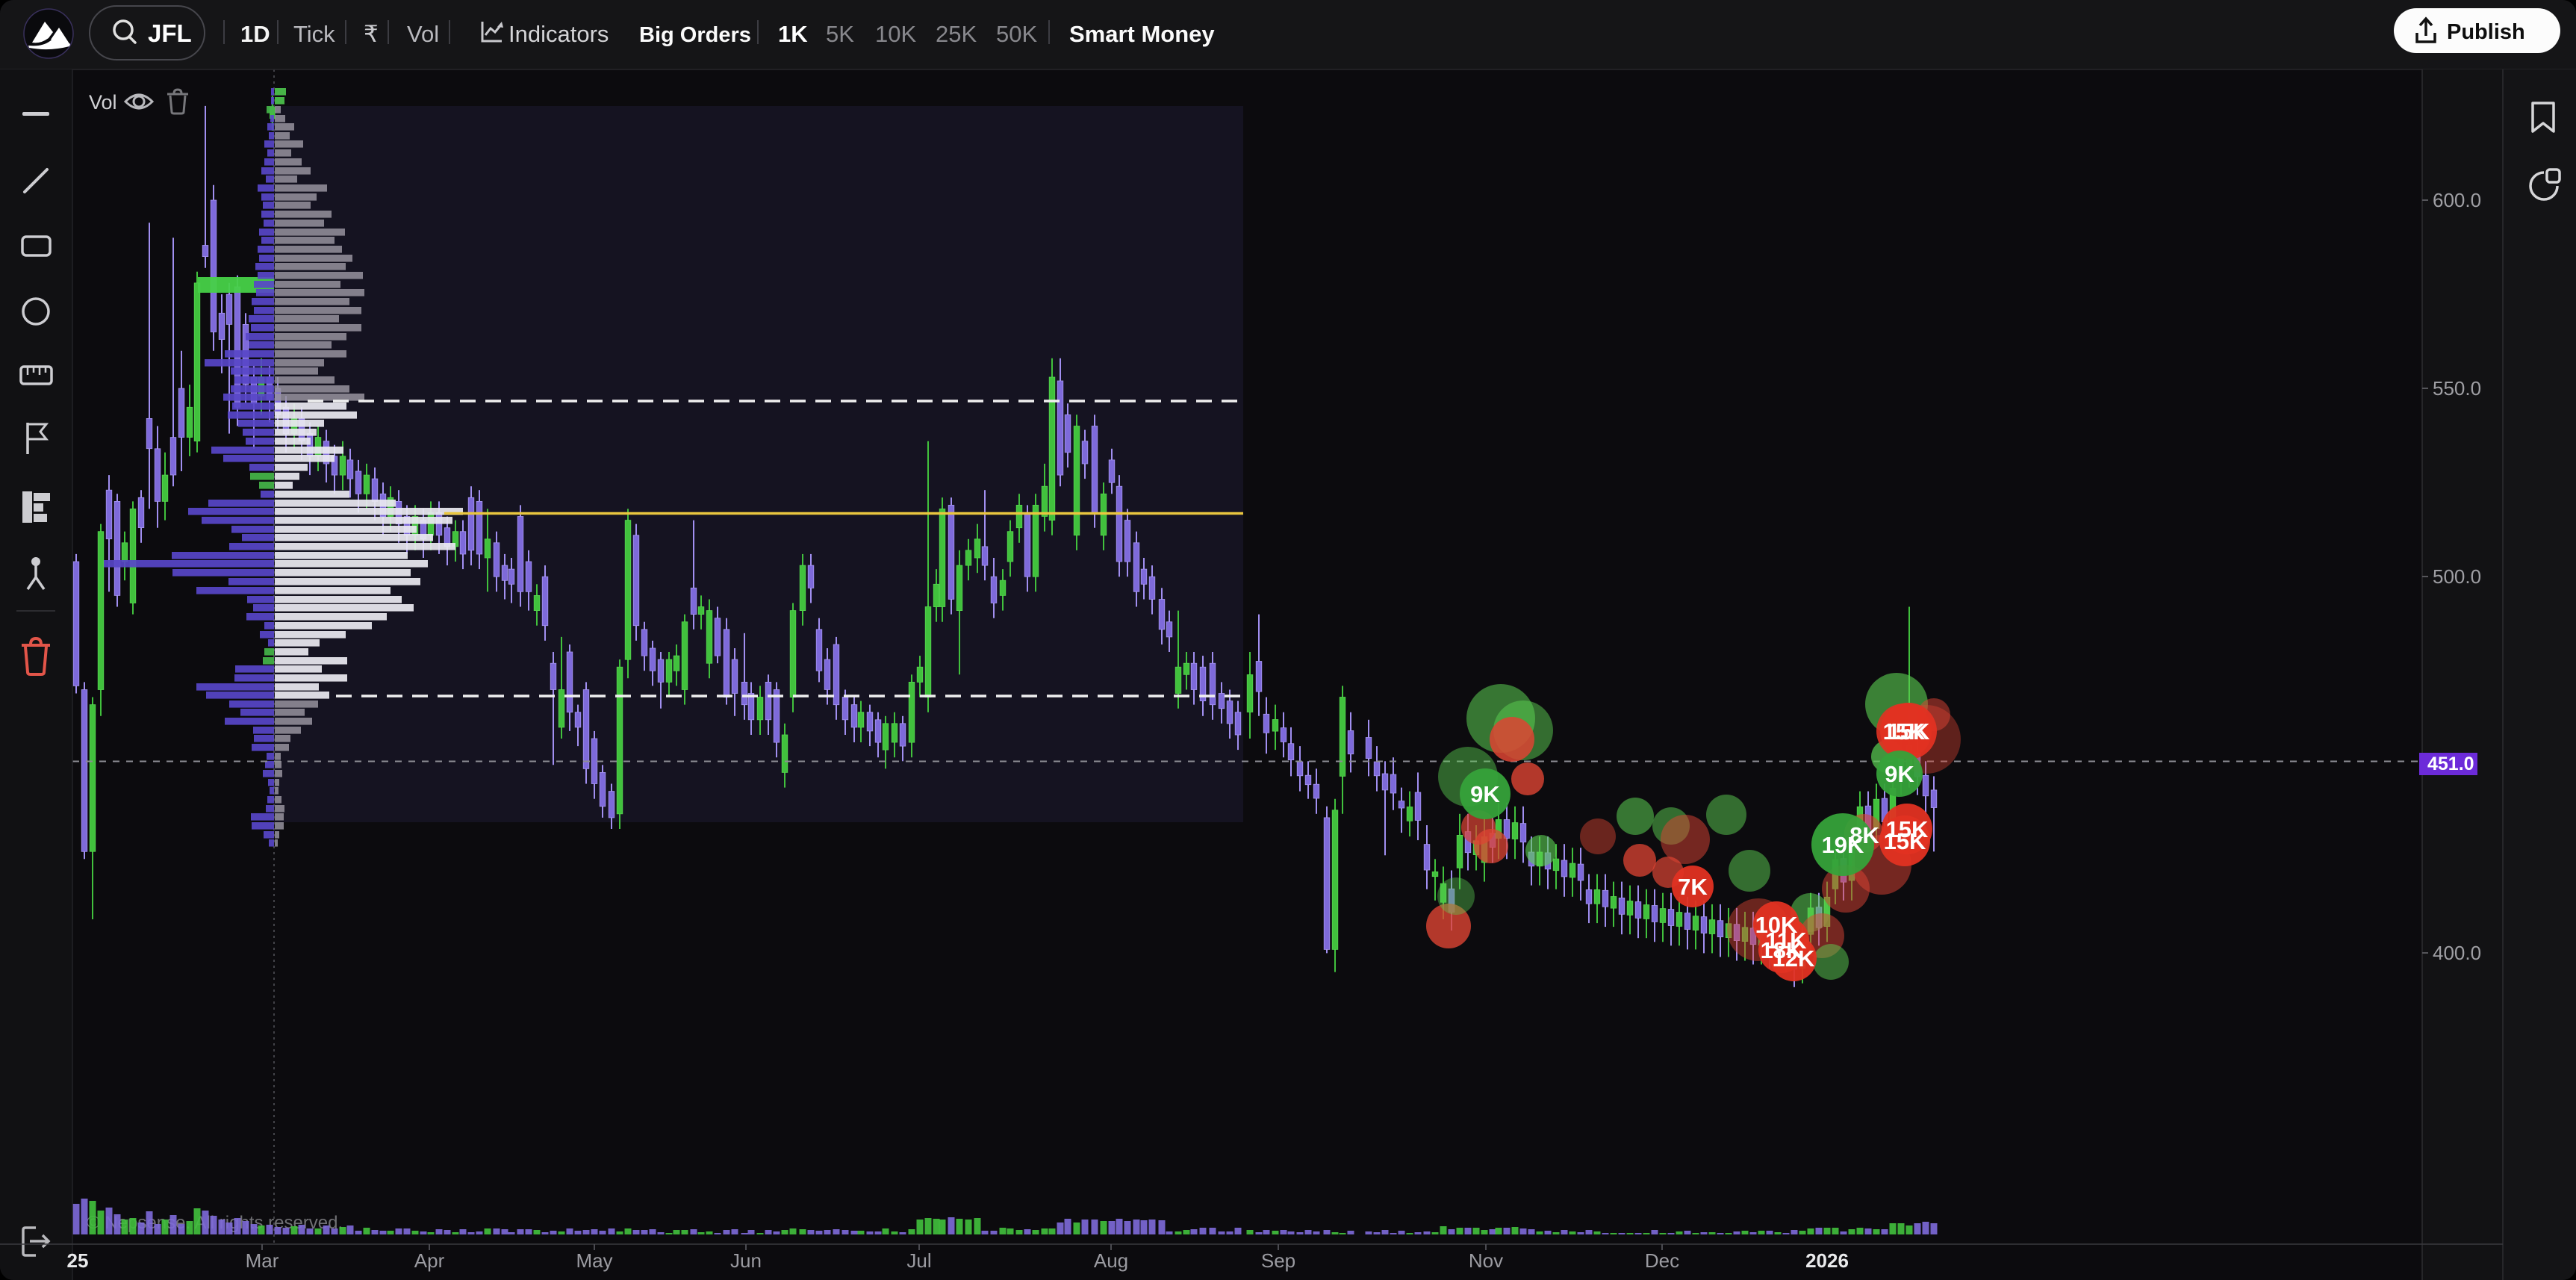  Describe the element at coordinates (2457, 576) in the screenshot. I see `svg-text: 500.0` at that location.